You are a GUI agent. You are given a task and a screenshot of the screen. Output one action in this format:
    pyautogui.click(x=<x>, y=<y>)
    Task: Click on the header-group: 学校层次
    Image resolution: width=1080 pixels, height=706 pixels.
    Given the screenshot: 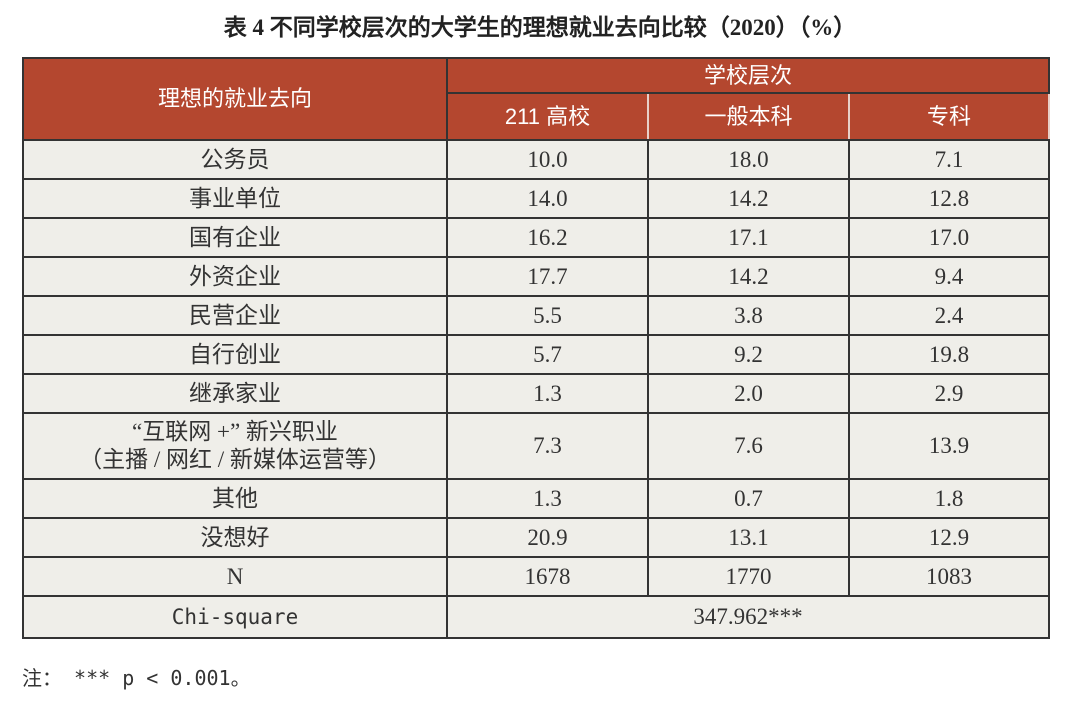 What is the action you would take?
    pyautogui.click(x=748, y=75)
    